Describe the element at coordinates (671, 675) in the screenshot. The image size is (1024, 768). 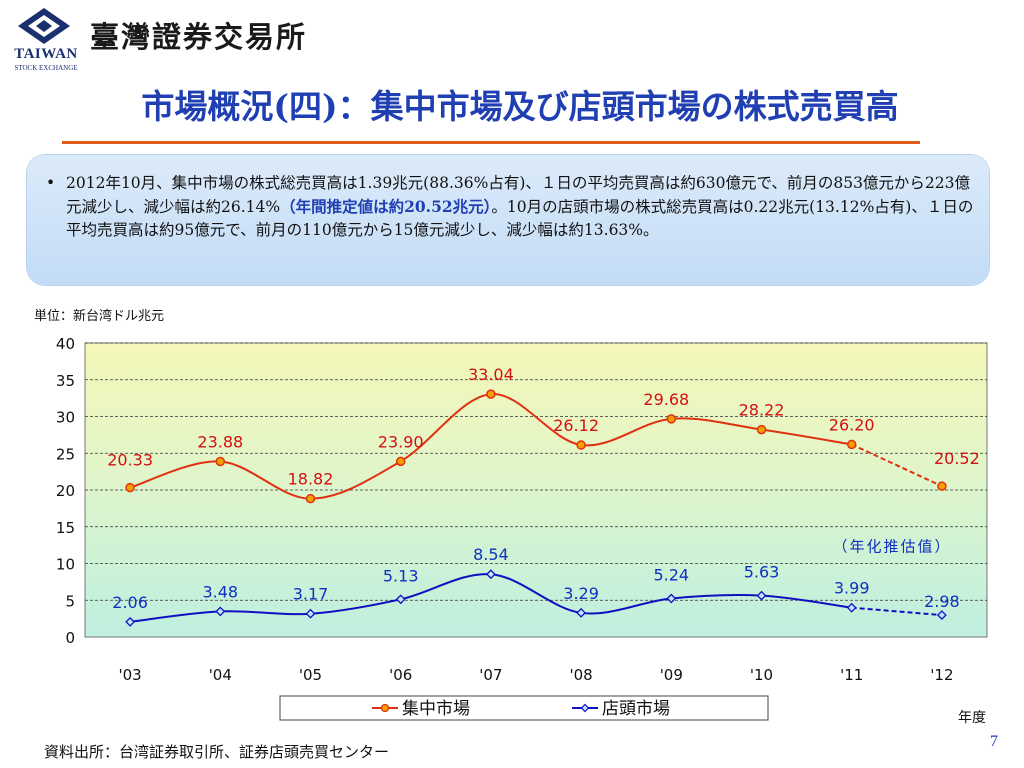
I see `x-tick-label: '09` at that location.